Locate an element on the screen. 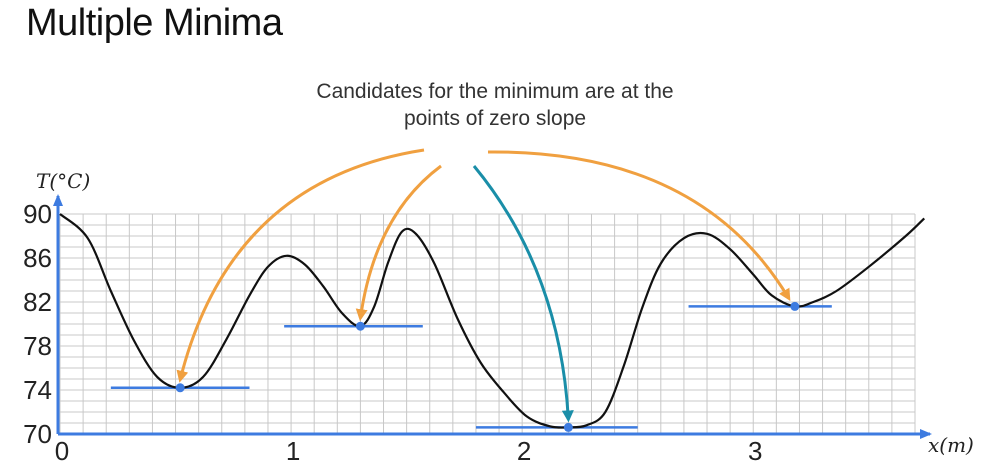 The image size is (985, 466). y-tick-label: 74 is located at coordinates (37, 390).